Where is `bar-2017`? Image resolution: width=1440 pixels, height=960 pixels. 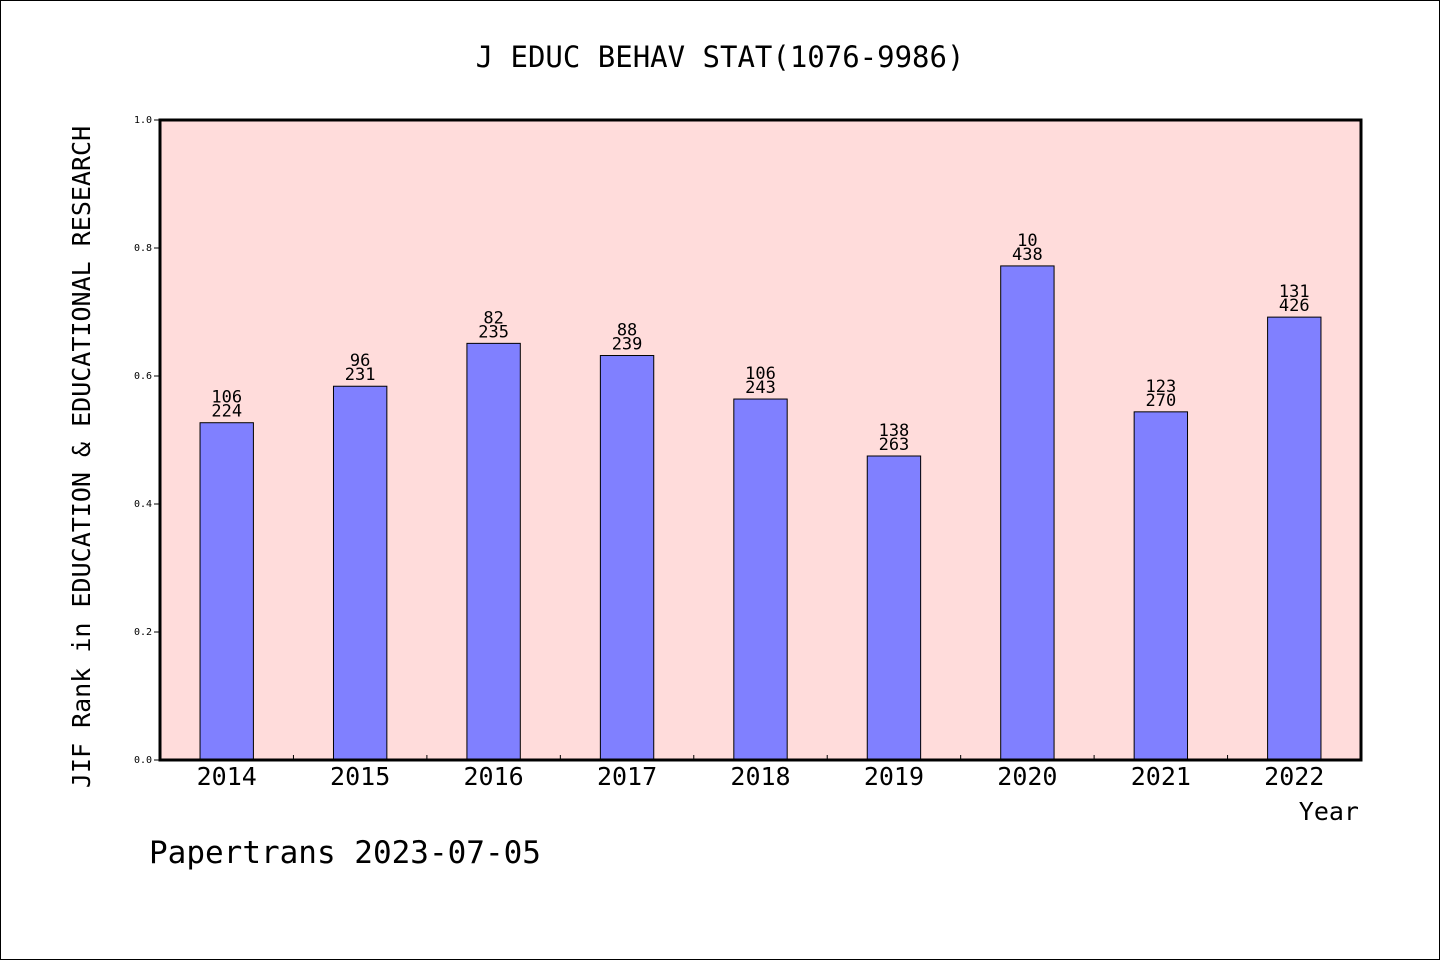
bar-2017 is located at coordinates (627, 558).